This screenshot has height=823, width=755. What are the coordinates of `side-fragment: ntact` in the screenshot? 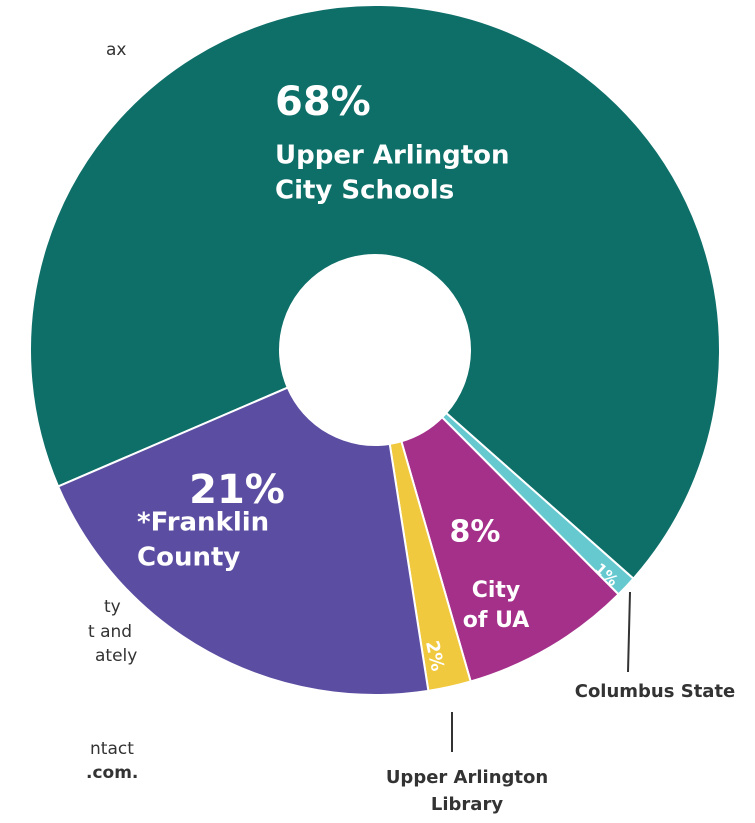 It's located at (112, 749).